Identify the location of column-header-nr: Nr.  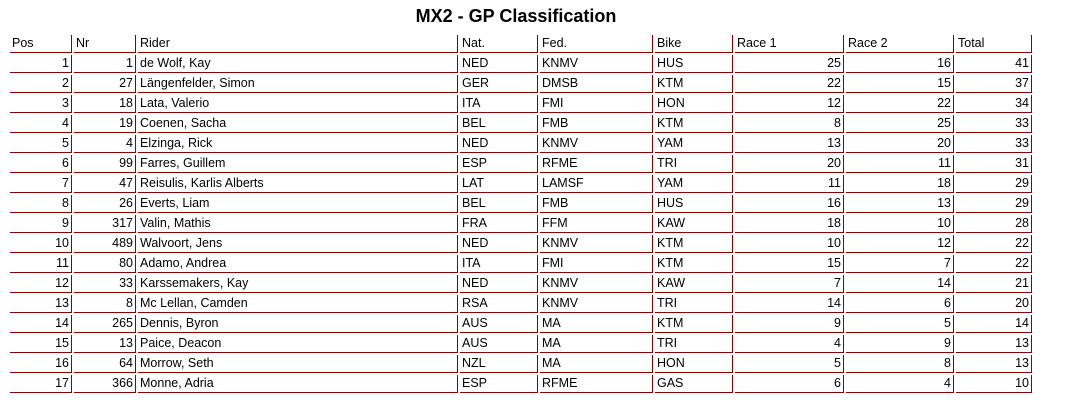
(105, 44).